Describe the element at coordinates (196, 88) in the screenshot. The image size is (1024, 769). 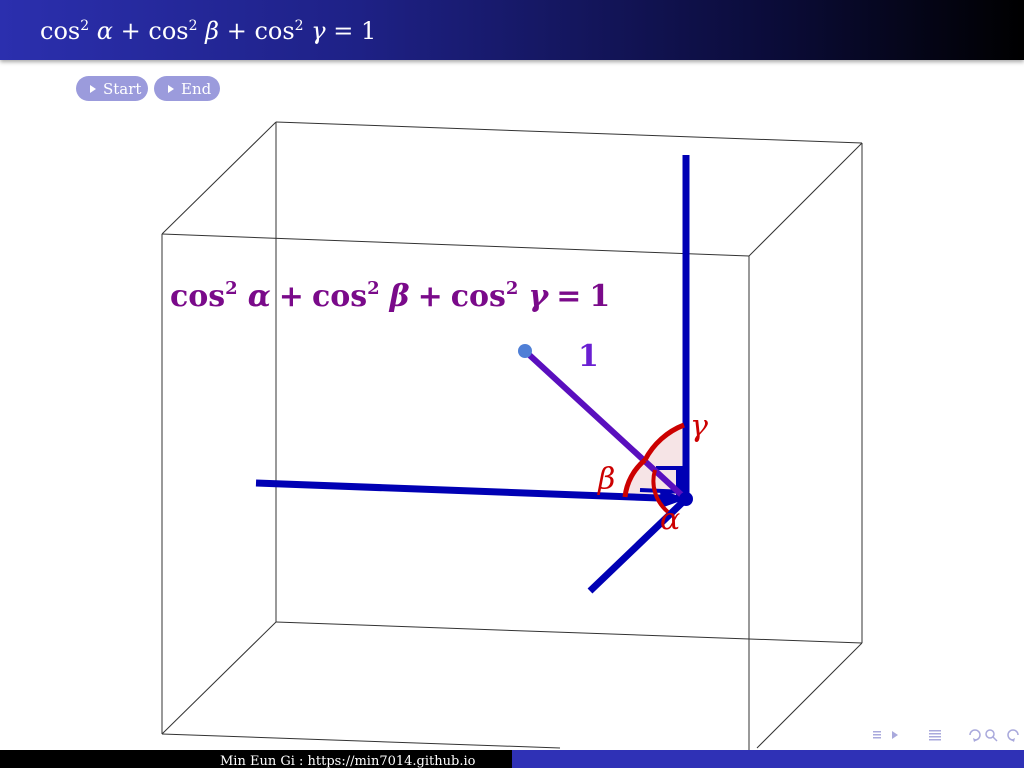
I see `end-button-label: End` at that location.